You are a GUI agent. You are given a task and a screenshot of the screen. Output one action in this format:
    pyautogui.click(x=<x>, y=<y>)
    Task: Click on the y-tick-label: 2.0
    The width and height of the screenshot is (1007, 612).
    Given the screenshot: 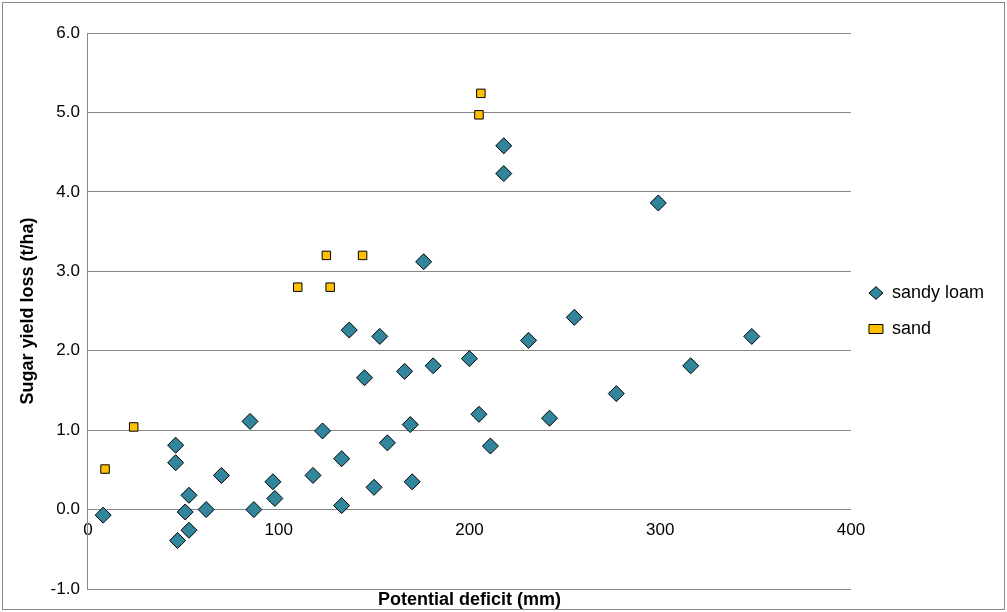 What is the action you would take?
    pyautogui.click(x=68, y=350)
    